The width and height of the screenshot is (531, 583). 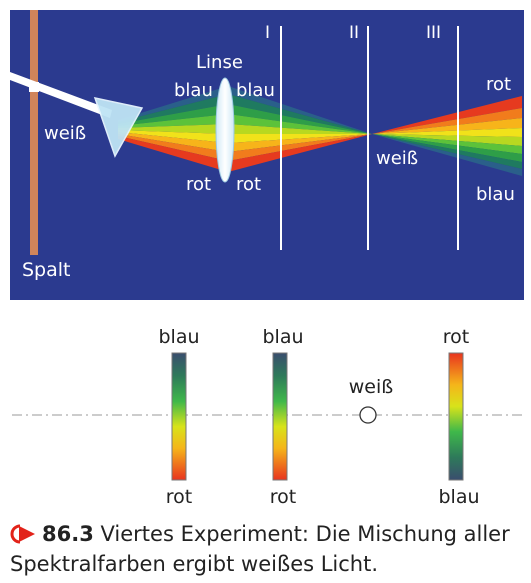 What do you see at coordinates (397, 158) in the screenshot?
I see `white-label-center: weiß` at bounding box center [397, 158].